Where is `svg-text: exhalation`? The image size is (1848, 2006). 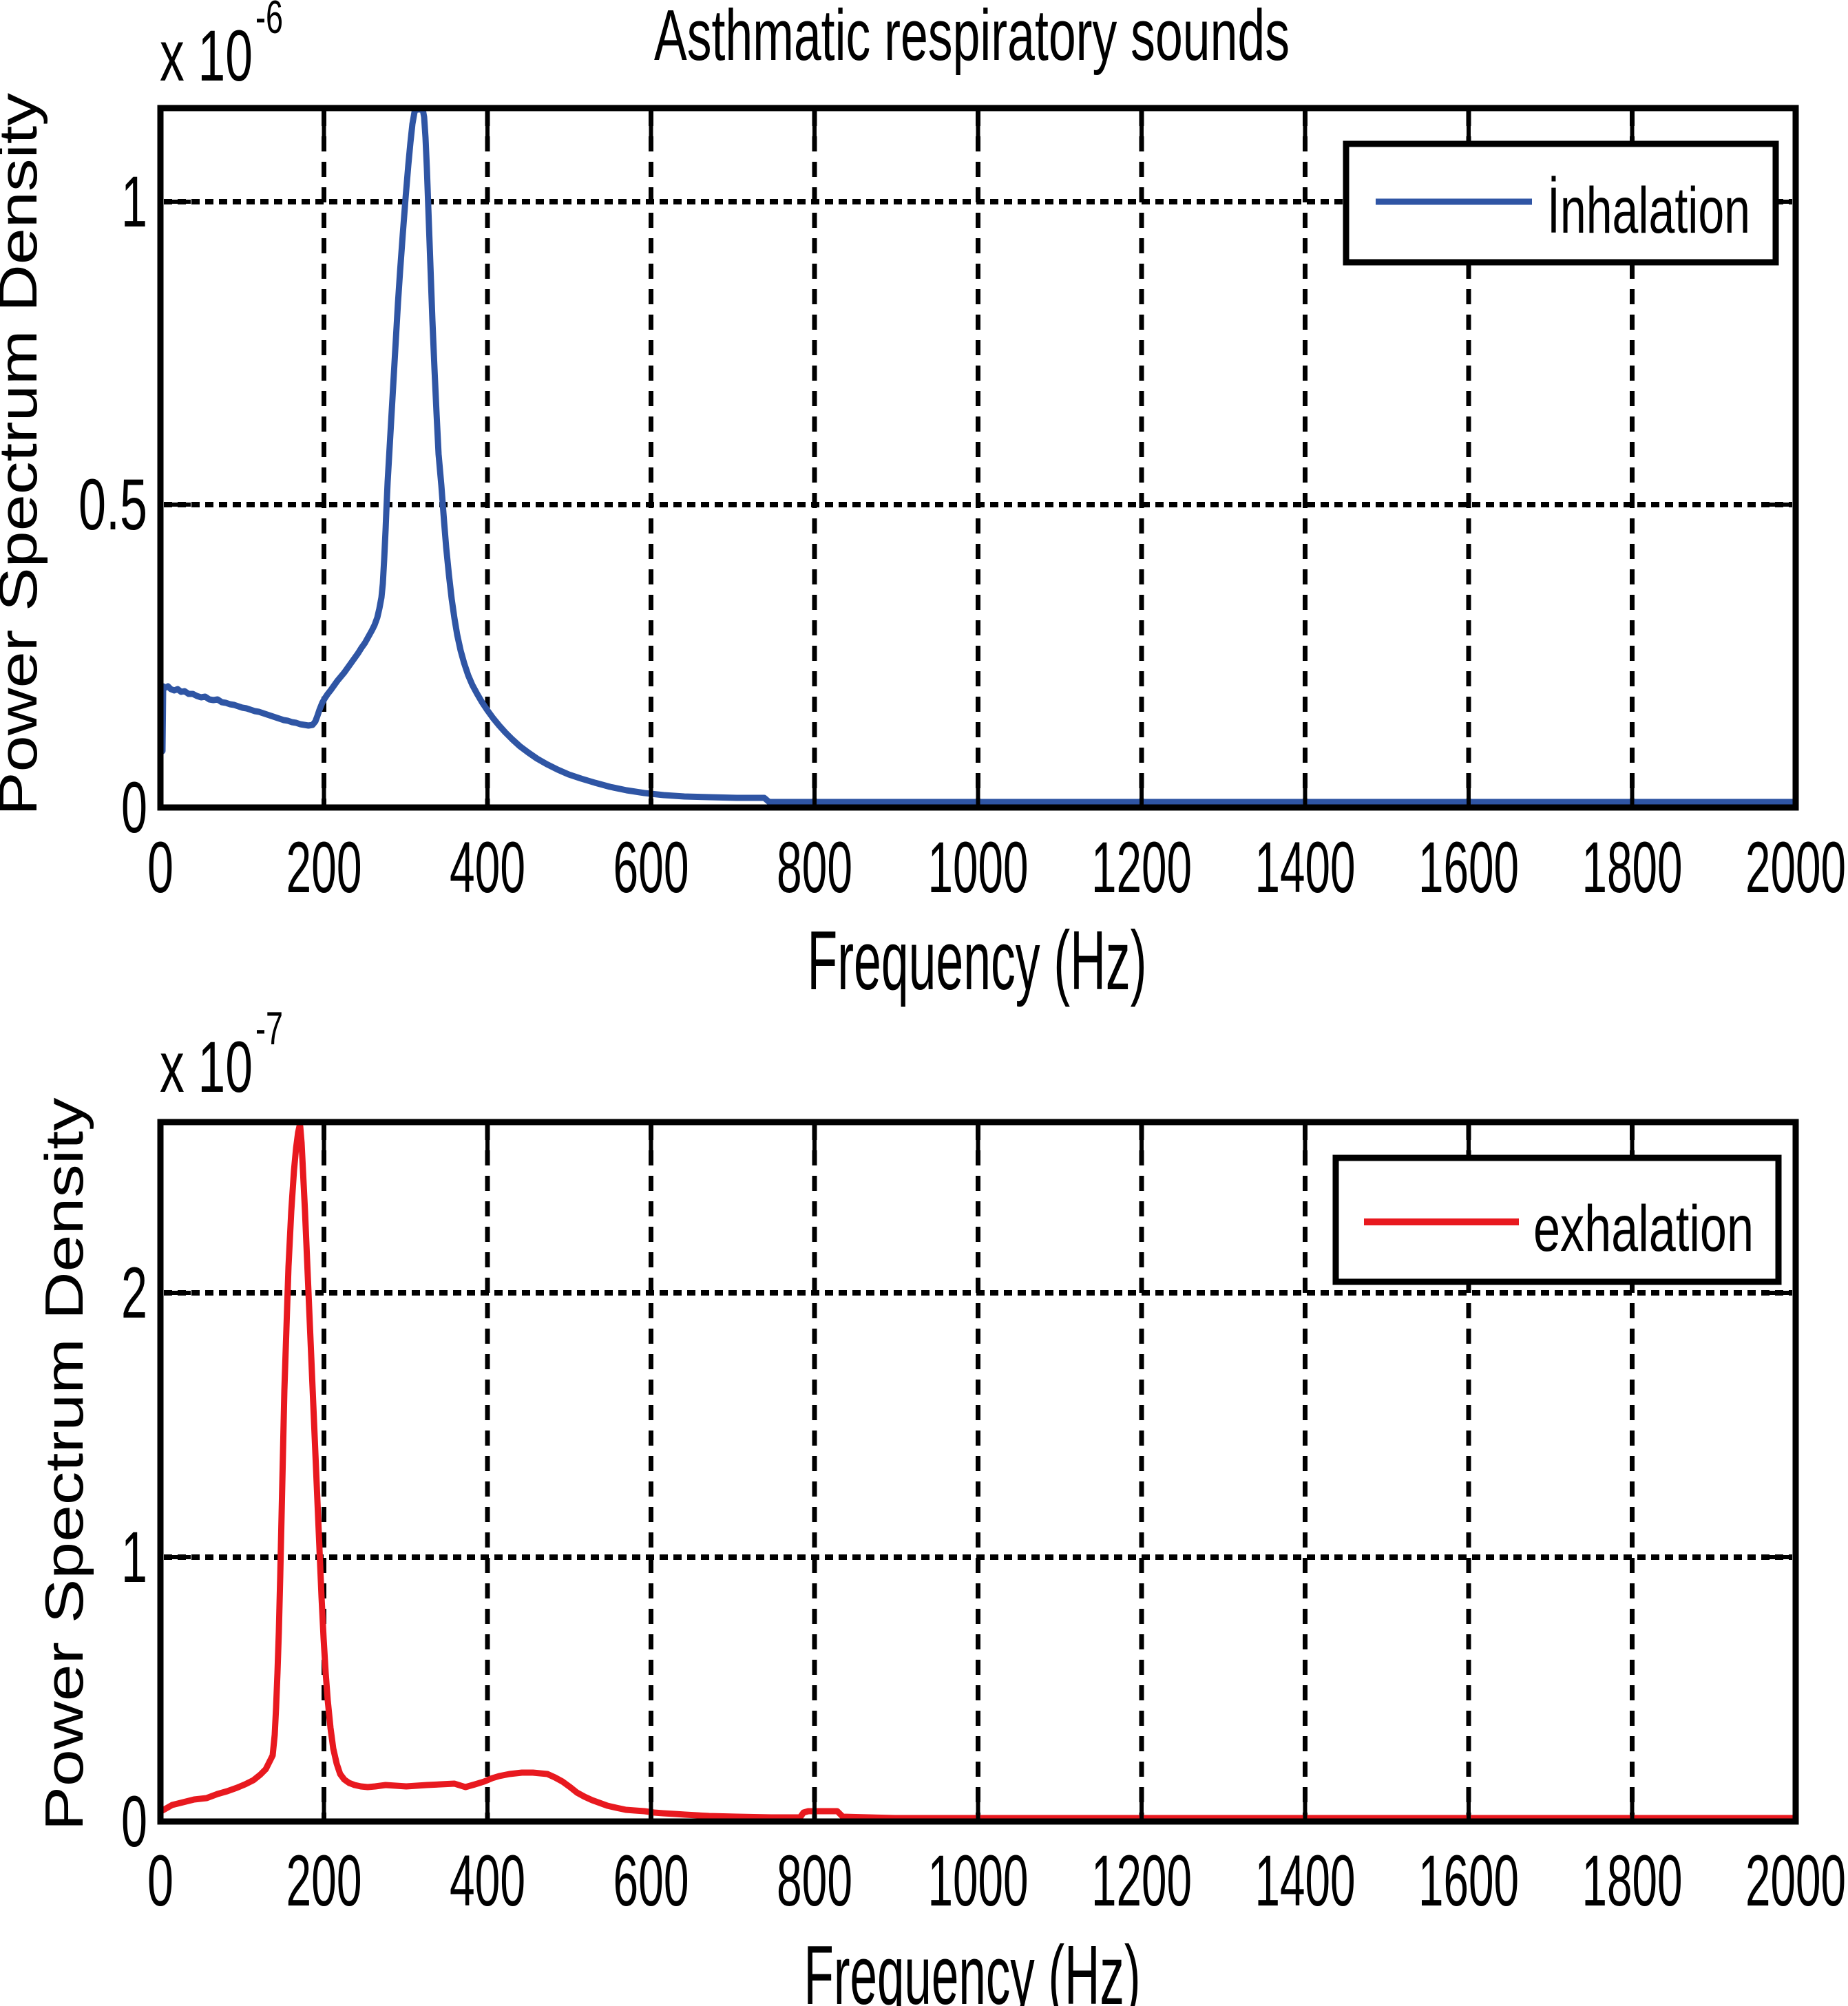 svg-text: exhalation is located at coordinates (1643, 1228).